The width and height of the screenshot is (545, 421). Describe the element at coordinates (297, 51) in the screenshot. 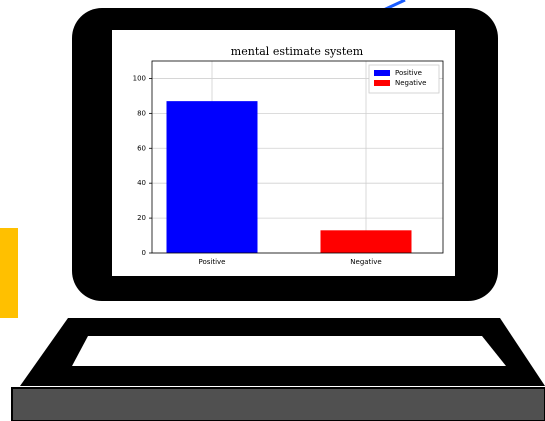

I see `chart-title: mental estimate system` at that location.